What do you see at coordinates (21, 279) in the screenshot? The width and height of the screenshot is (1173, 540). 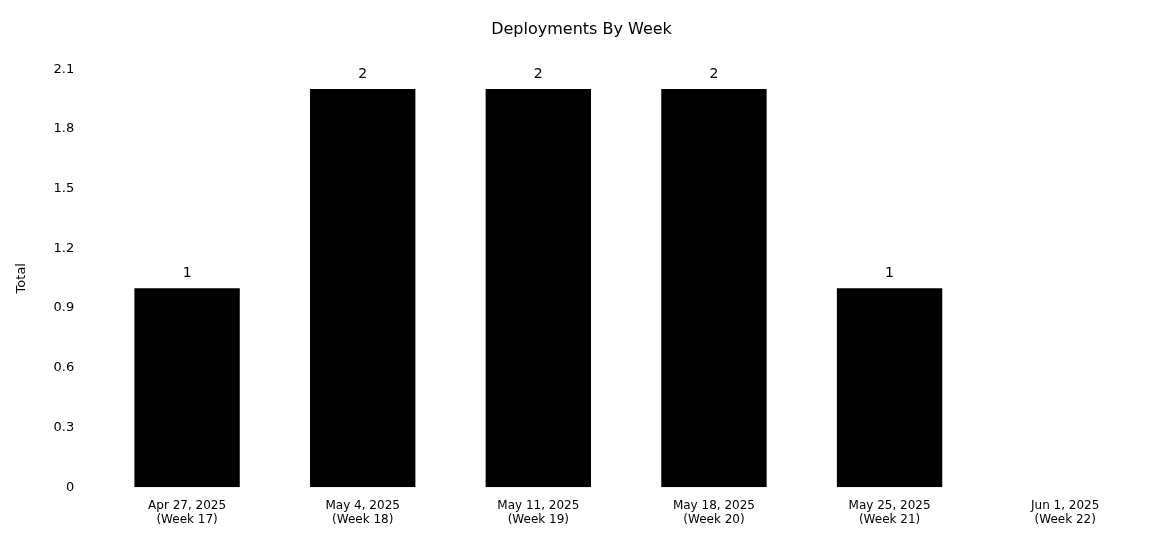 I see `y-axis-title: Total` at bounding box center [21, 279].